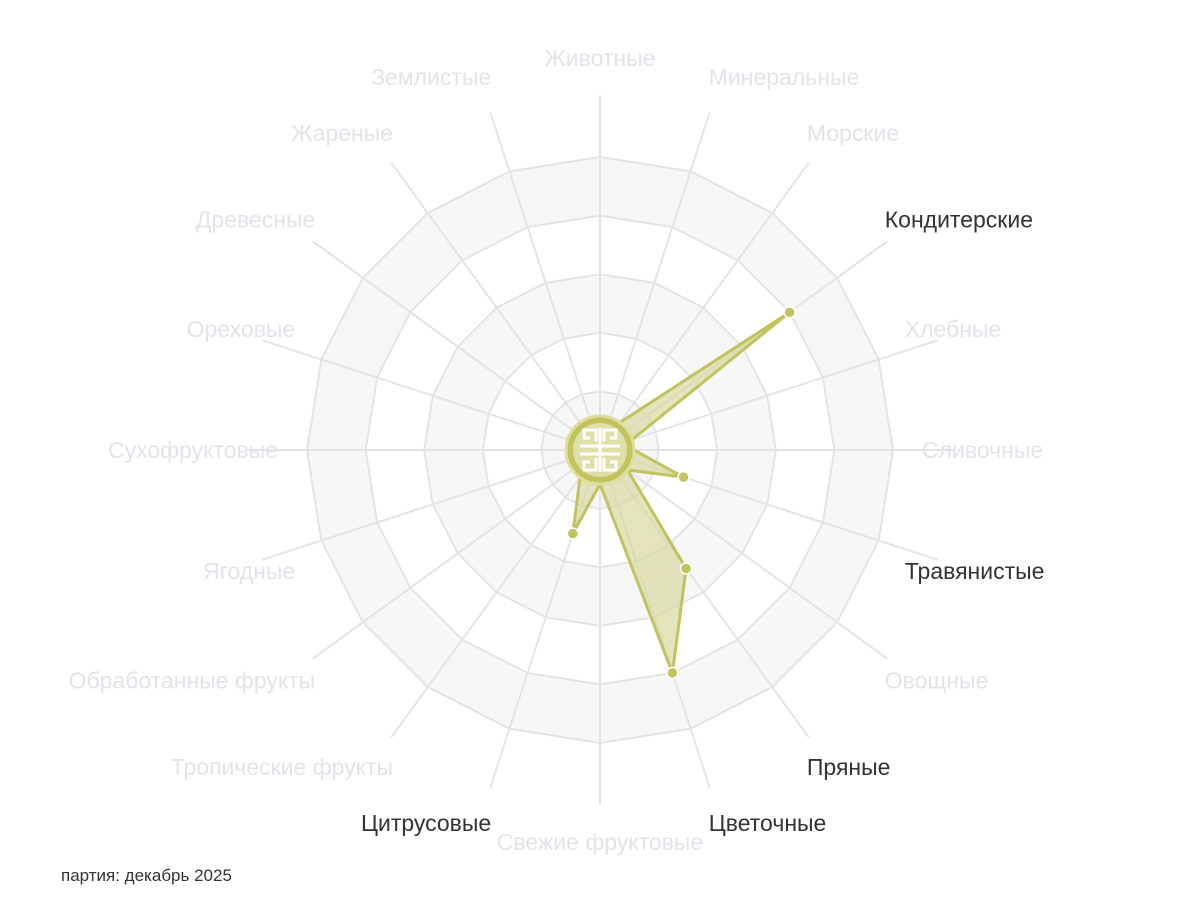  Describe the element at coordinates (192, 680) in the screenshot. I see `axis-label: Обработанные фрукты` at that location.